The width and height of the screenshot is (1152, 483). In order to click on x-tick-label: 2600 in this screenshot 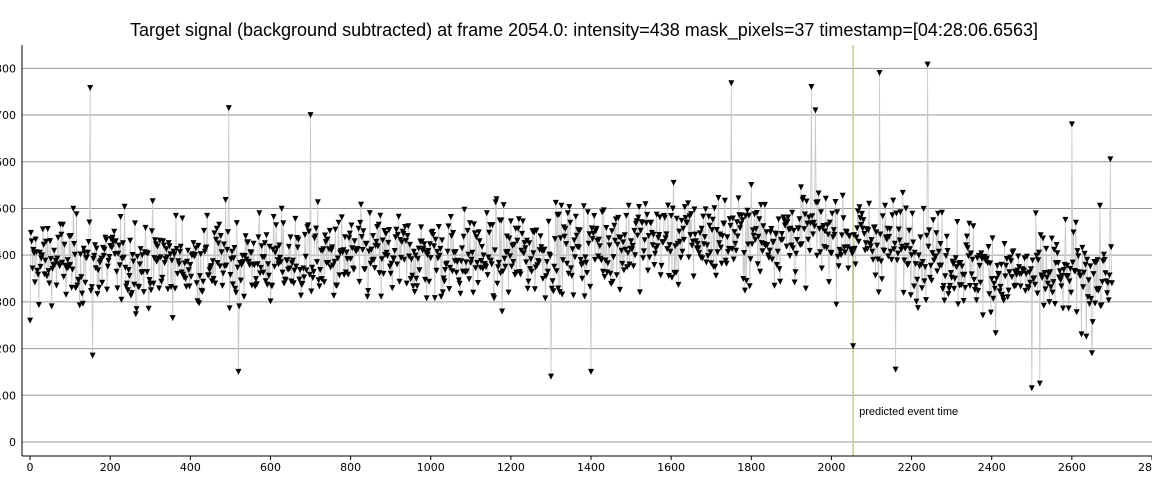, I will do `click(1072, 467)`.